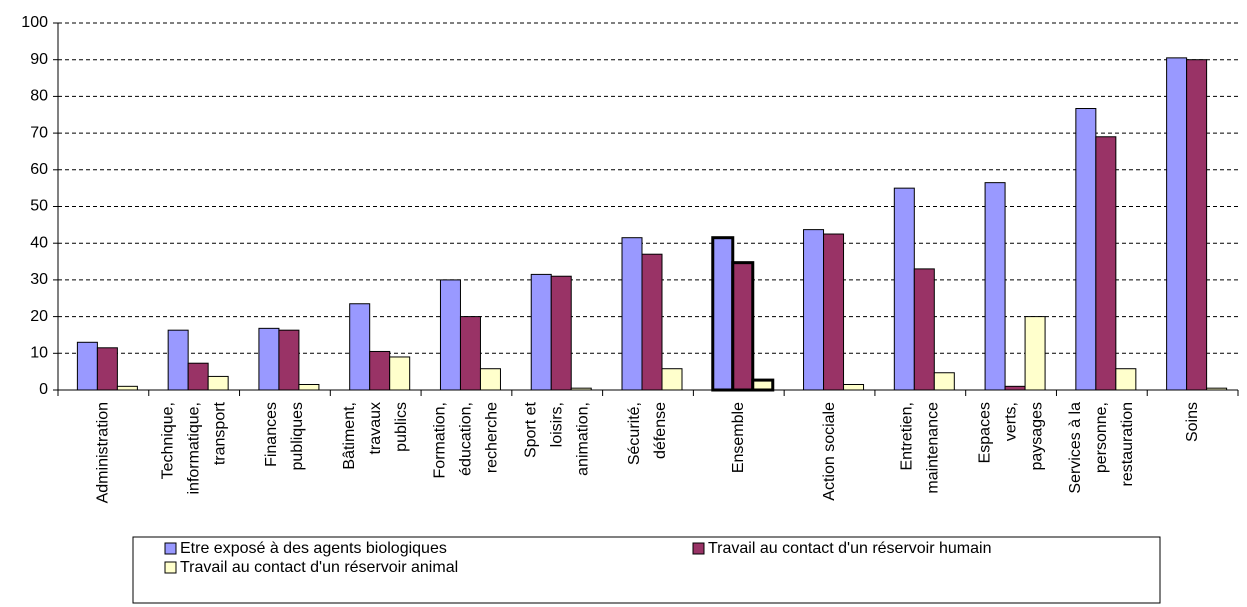 This screenshot has width=1247, height=607. Describe the element at coordinates (849, 548) in the screenshot. I see `legend-label: Travail au contact d'un réservoir humain` at that location.